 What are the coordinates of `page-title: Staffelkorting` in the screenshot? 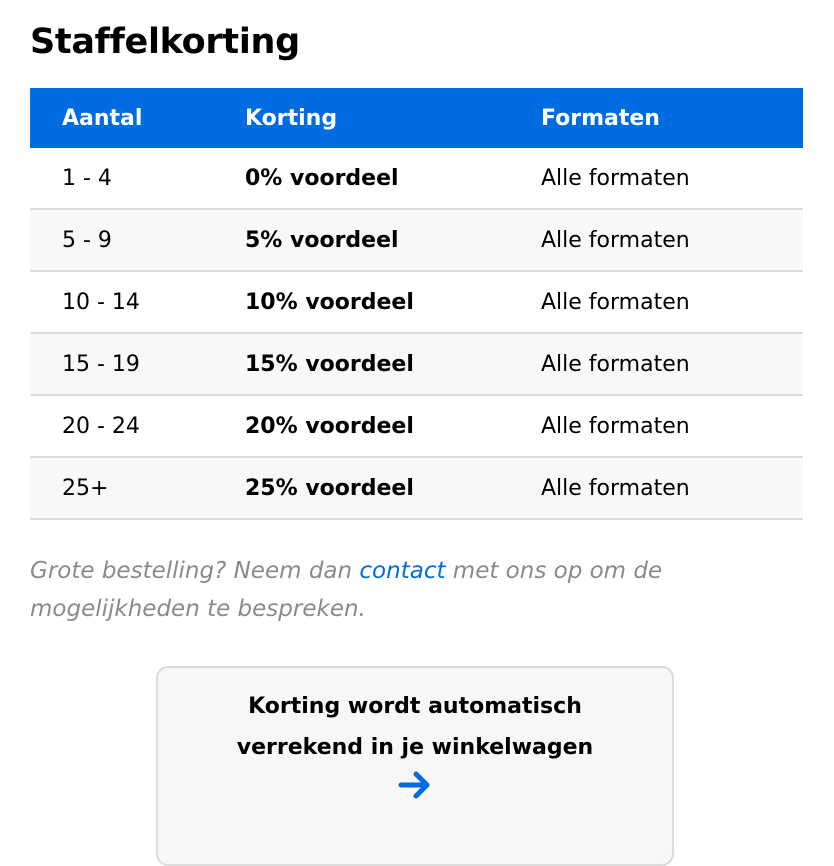 It's located at (165, 42).